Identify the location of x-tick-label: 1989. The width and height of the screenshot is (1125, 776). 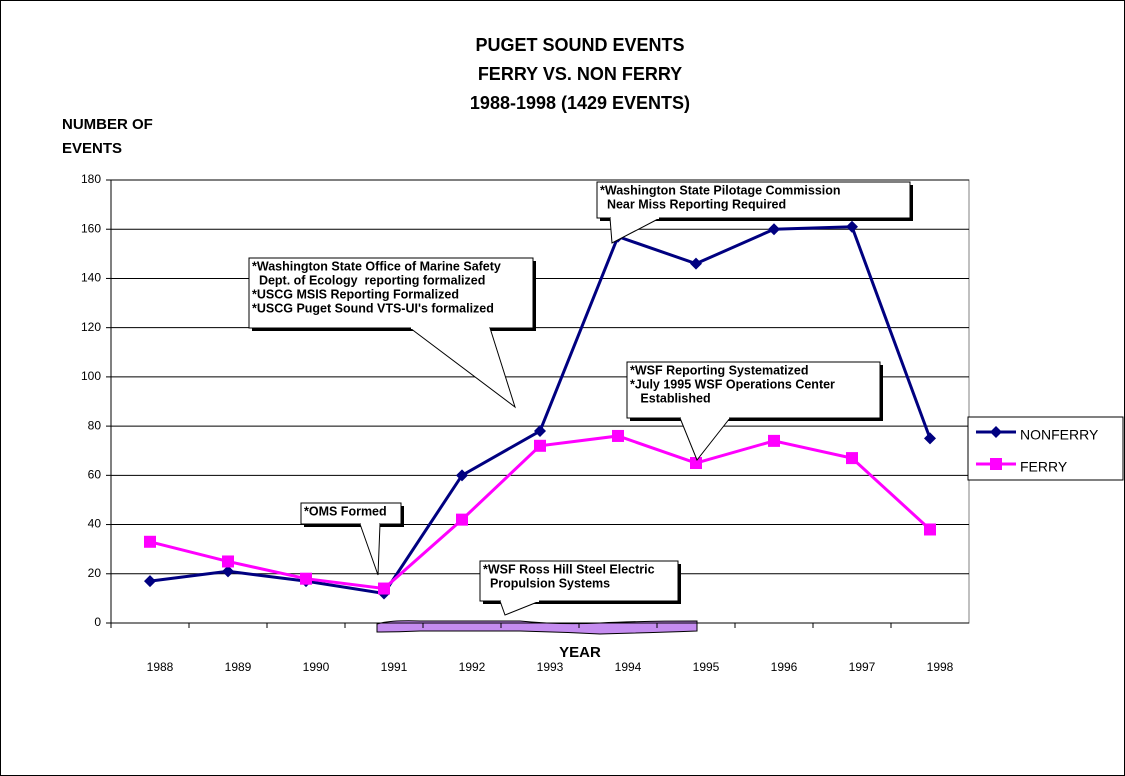
(238, 667).